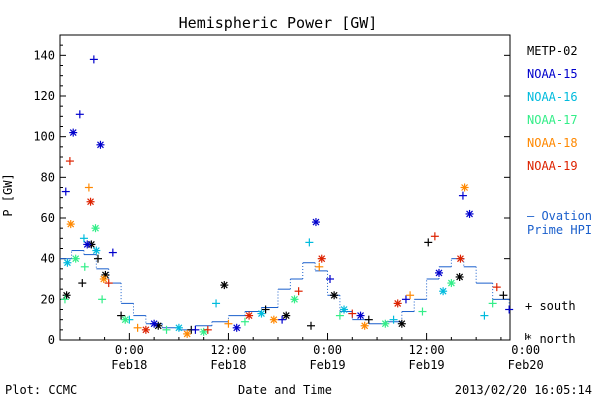 This screenshot has width=600, height=400. Describe the element at coordinates (44, 137) in the screenshot. I see `y-tick-label: 100` at that location.